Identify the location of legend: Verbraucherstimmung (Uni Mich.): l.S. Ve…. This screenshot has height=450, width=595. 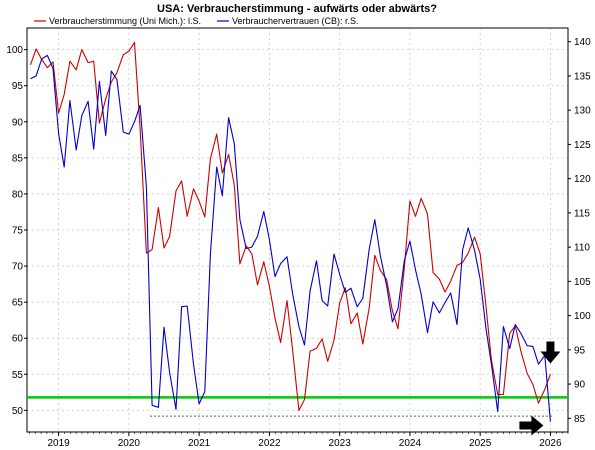
(196, 21).